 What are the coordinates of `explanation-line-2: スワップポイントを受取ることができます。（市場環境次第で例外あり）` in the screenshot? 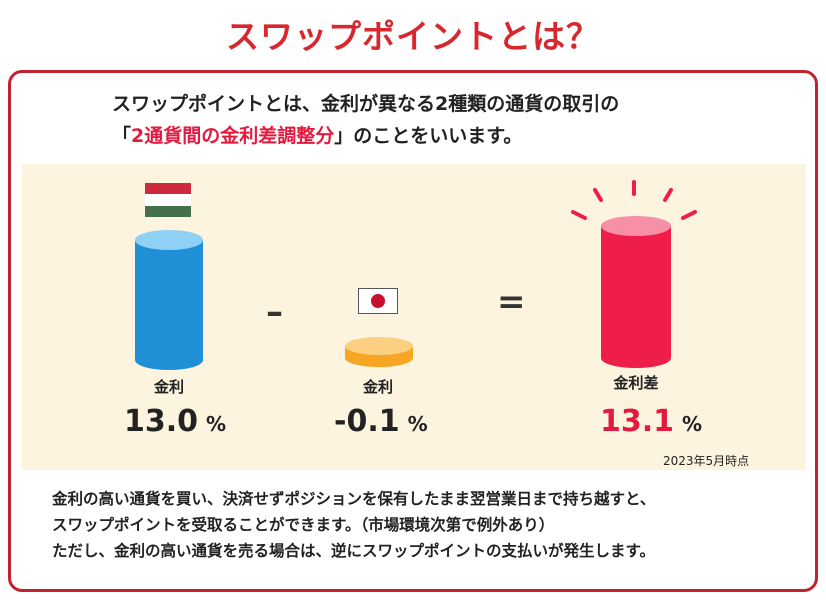 It's located at (303, 525).